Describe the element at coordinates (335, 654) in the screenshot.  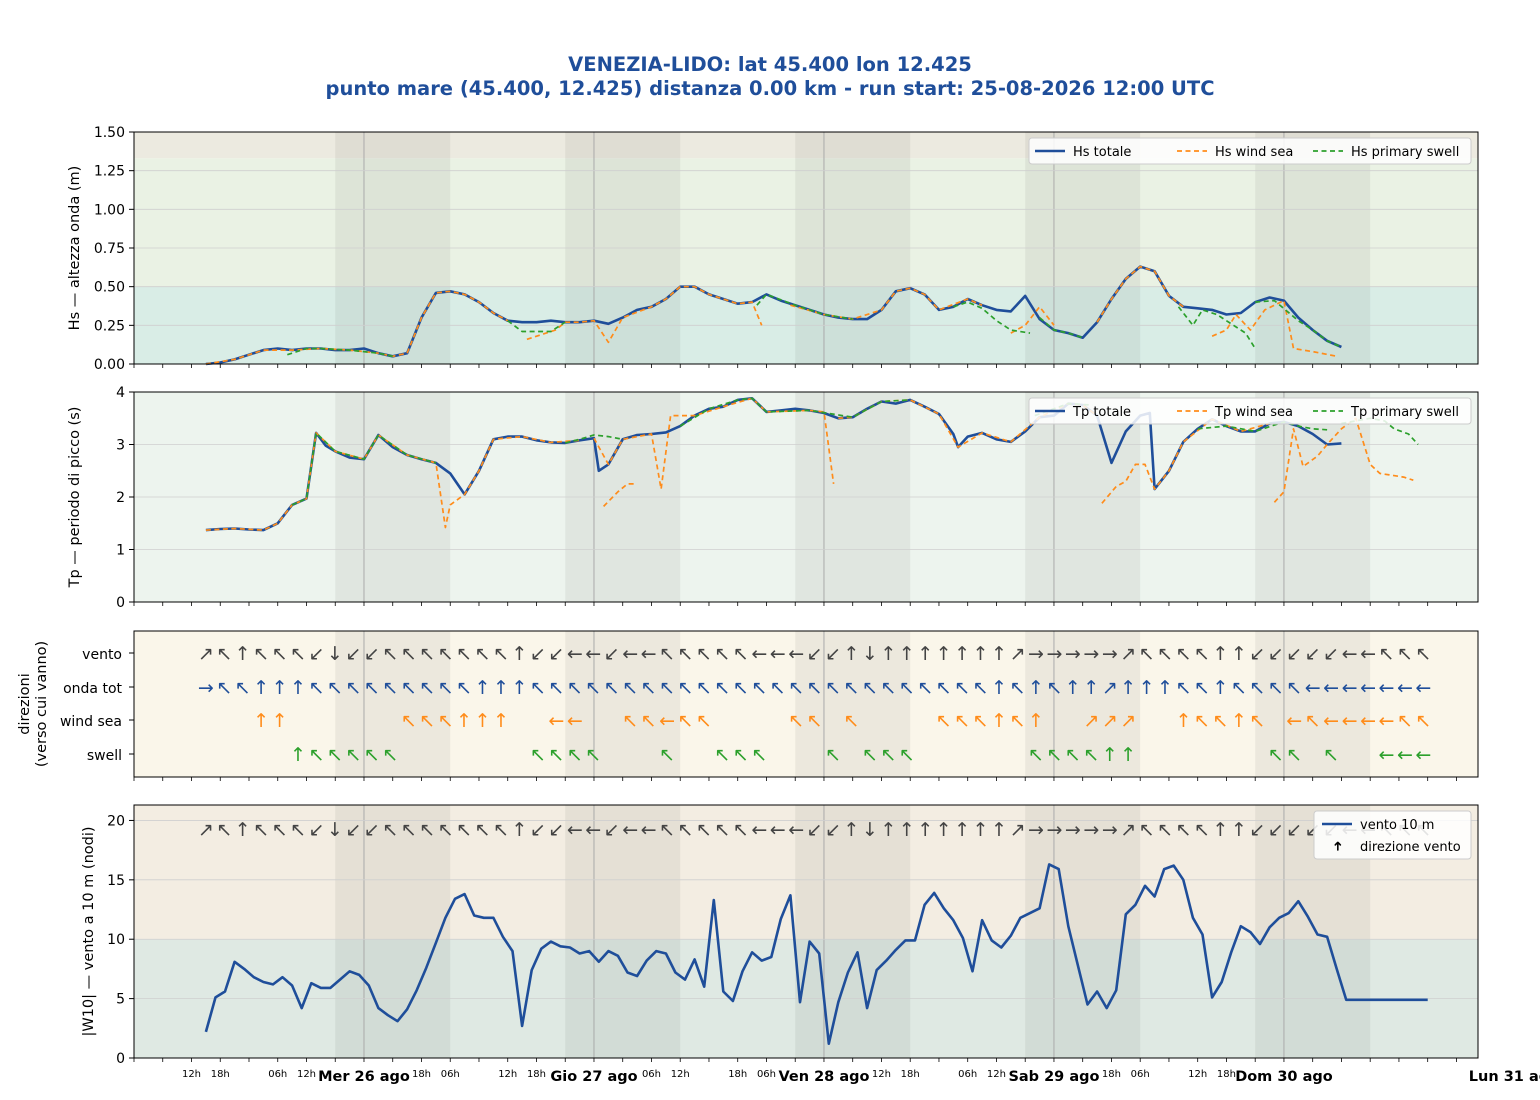
I see `direction-arrow: ↓` at that location.